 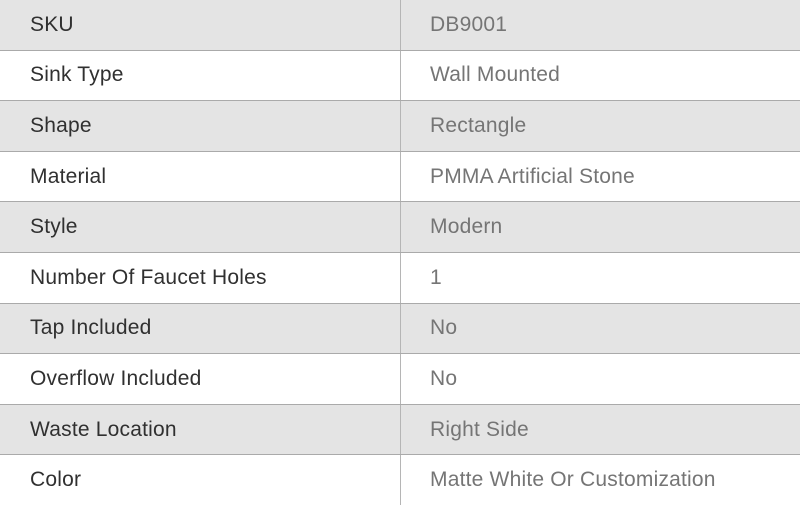 I want to click on table-row: SKU DB9001, so click(x=400, y=25).